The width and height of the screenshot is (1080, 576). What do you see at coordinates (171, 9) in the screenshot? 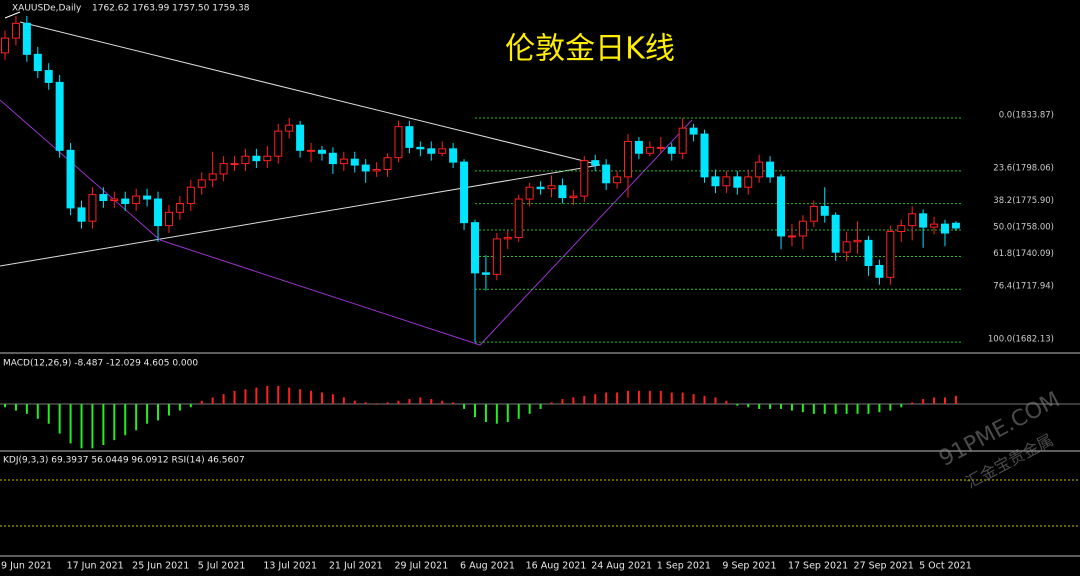
I see `ohlc: 1762.62 1763.99 1757.50 1759.38` at bounding box center [171, 9].